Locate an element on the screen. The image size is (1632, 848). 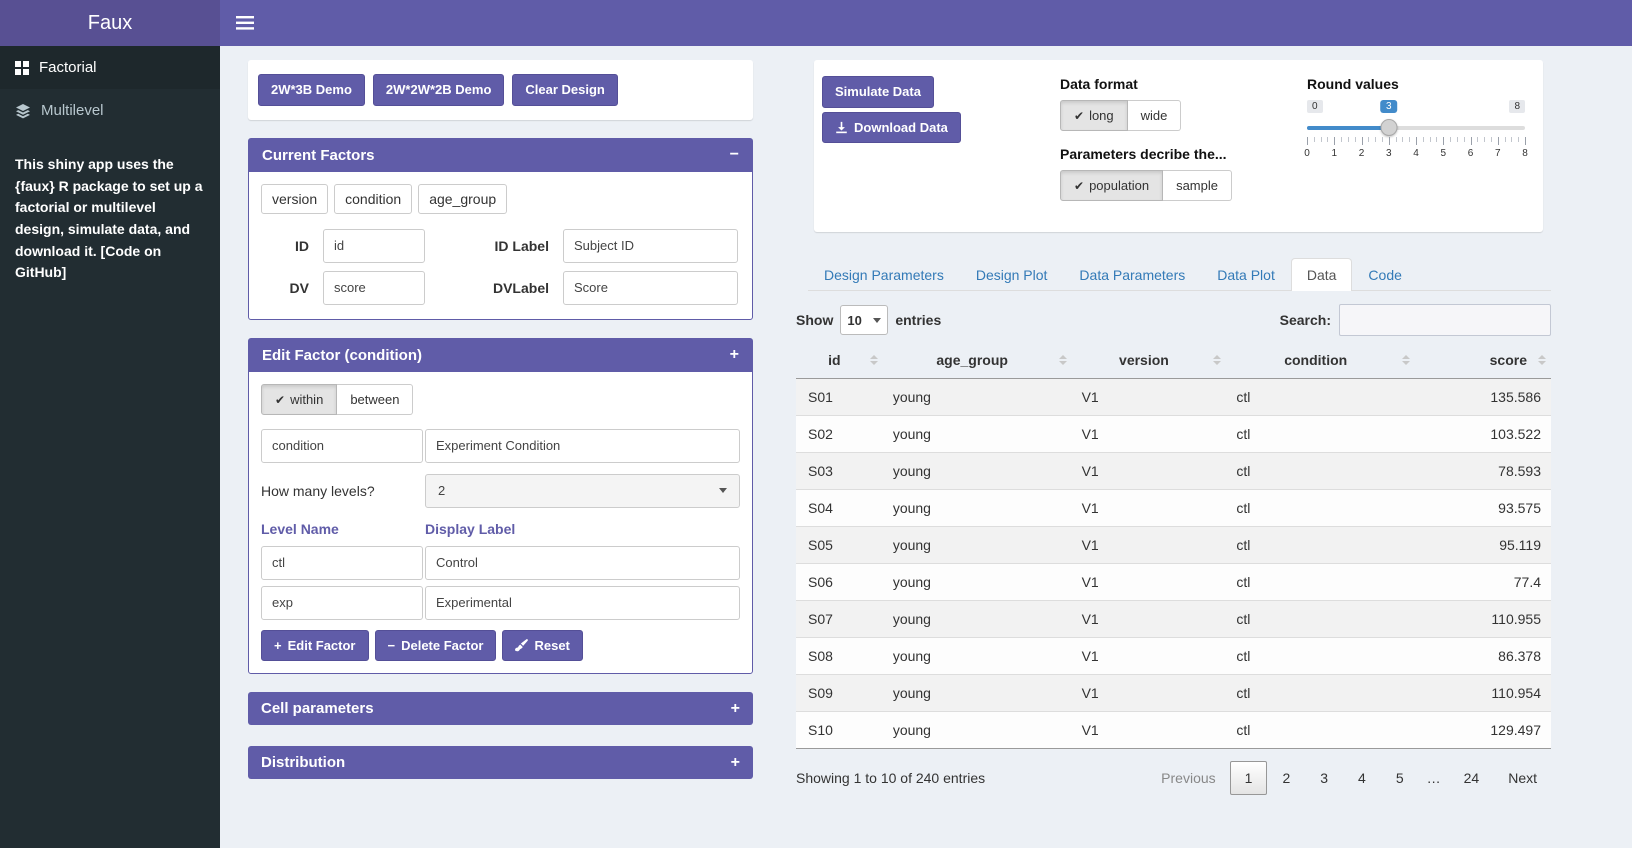
distribution-header: Distribution + is located at coordinates (500, 763).